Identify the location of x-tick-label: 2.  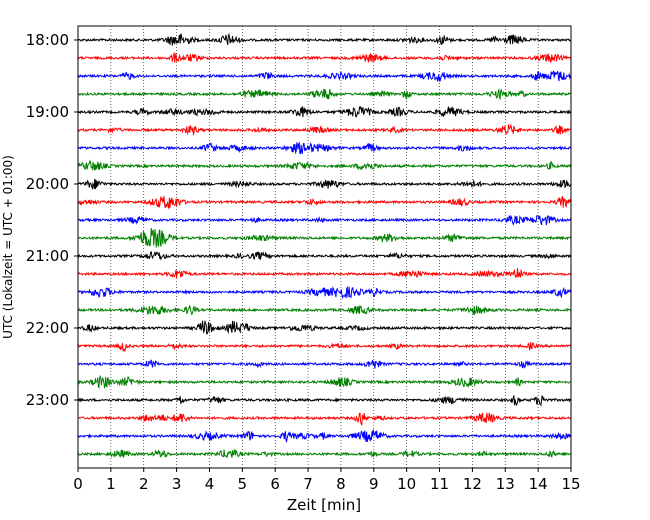
(144, 484).